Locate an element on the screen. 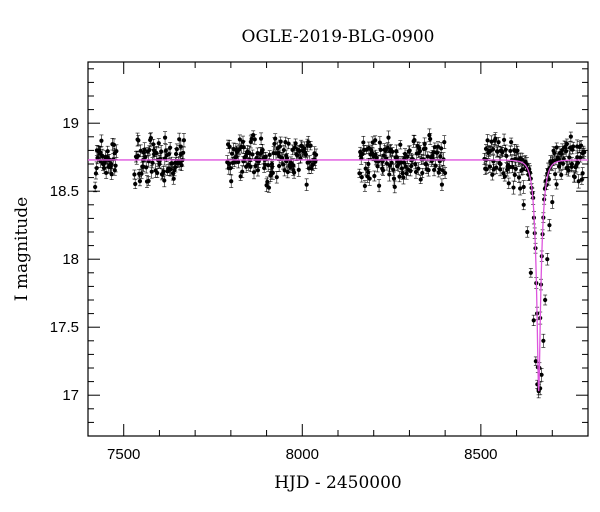 Image resolution: width=600 pixels, height=512 pixels. y-tick-label: 17.5 is located at coordinates (64, 327).